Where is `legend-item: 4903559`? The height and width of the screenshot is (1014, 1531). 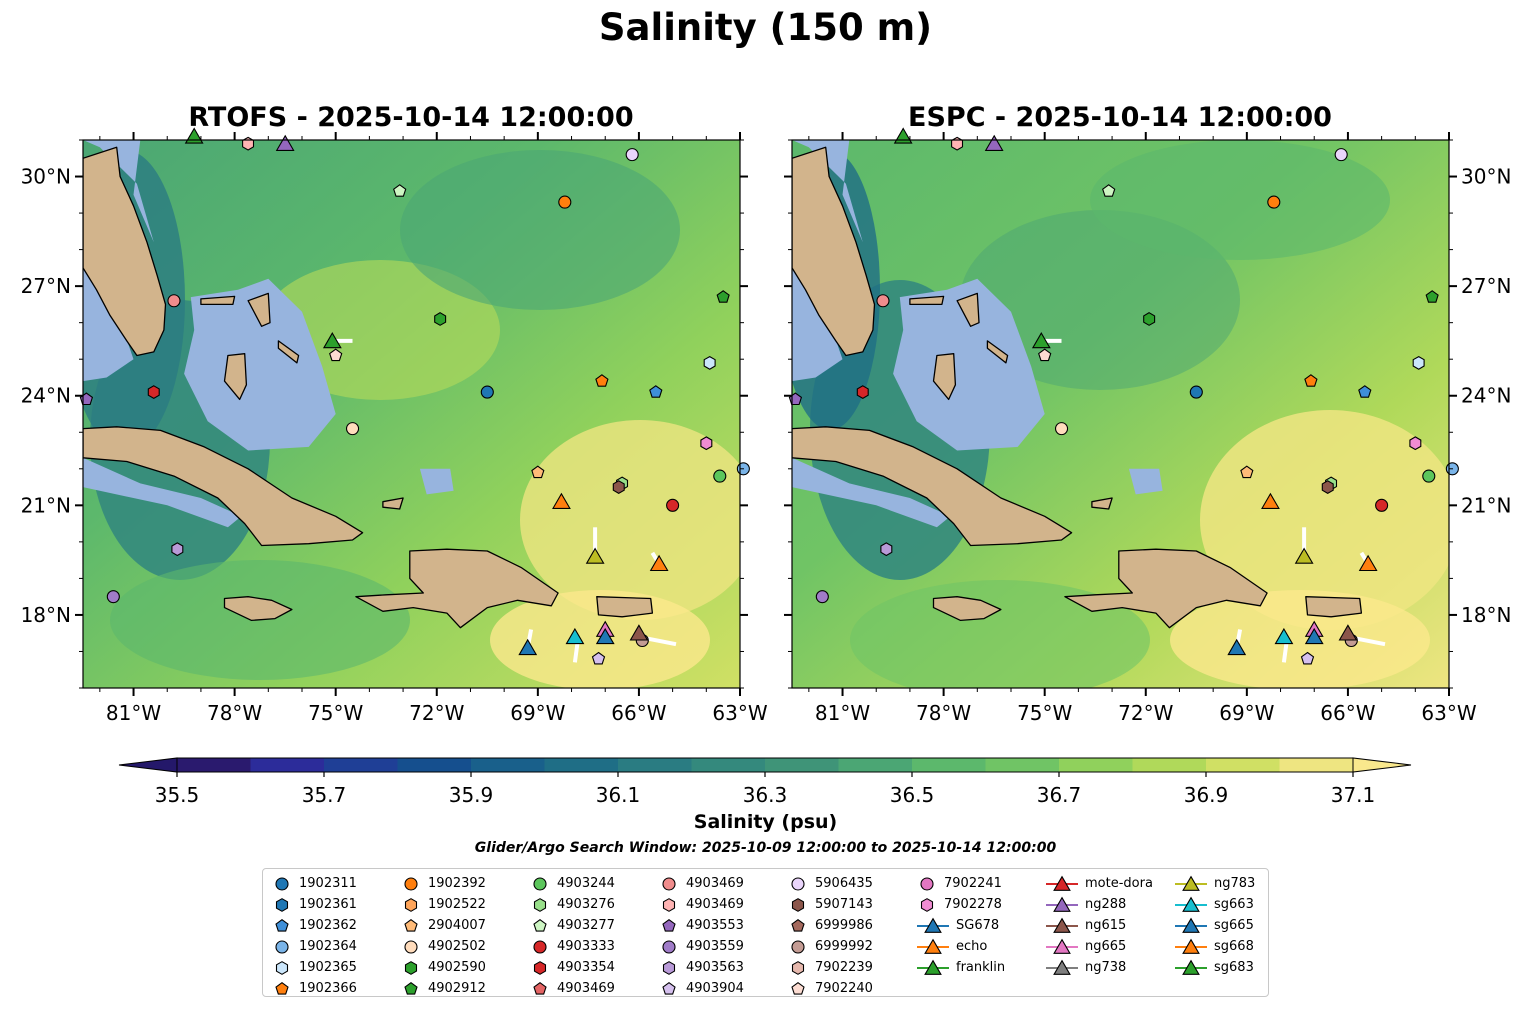 legend-item: 4903559 is located at coordinates (701, 946).